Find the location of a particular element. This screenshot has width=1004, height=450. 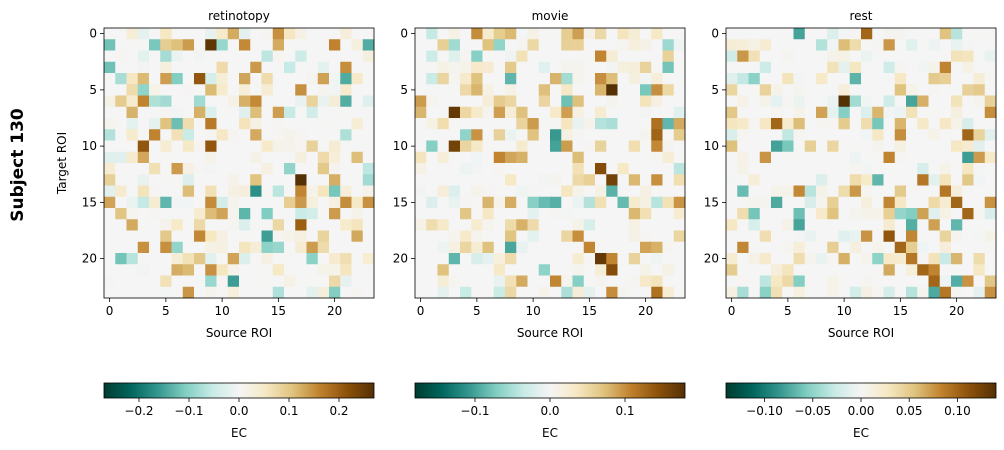

colorbar-tick-label: 0.10 is located at coordinates (957, 411).